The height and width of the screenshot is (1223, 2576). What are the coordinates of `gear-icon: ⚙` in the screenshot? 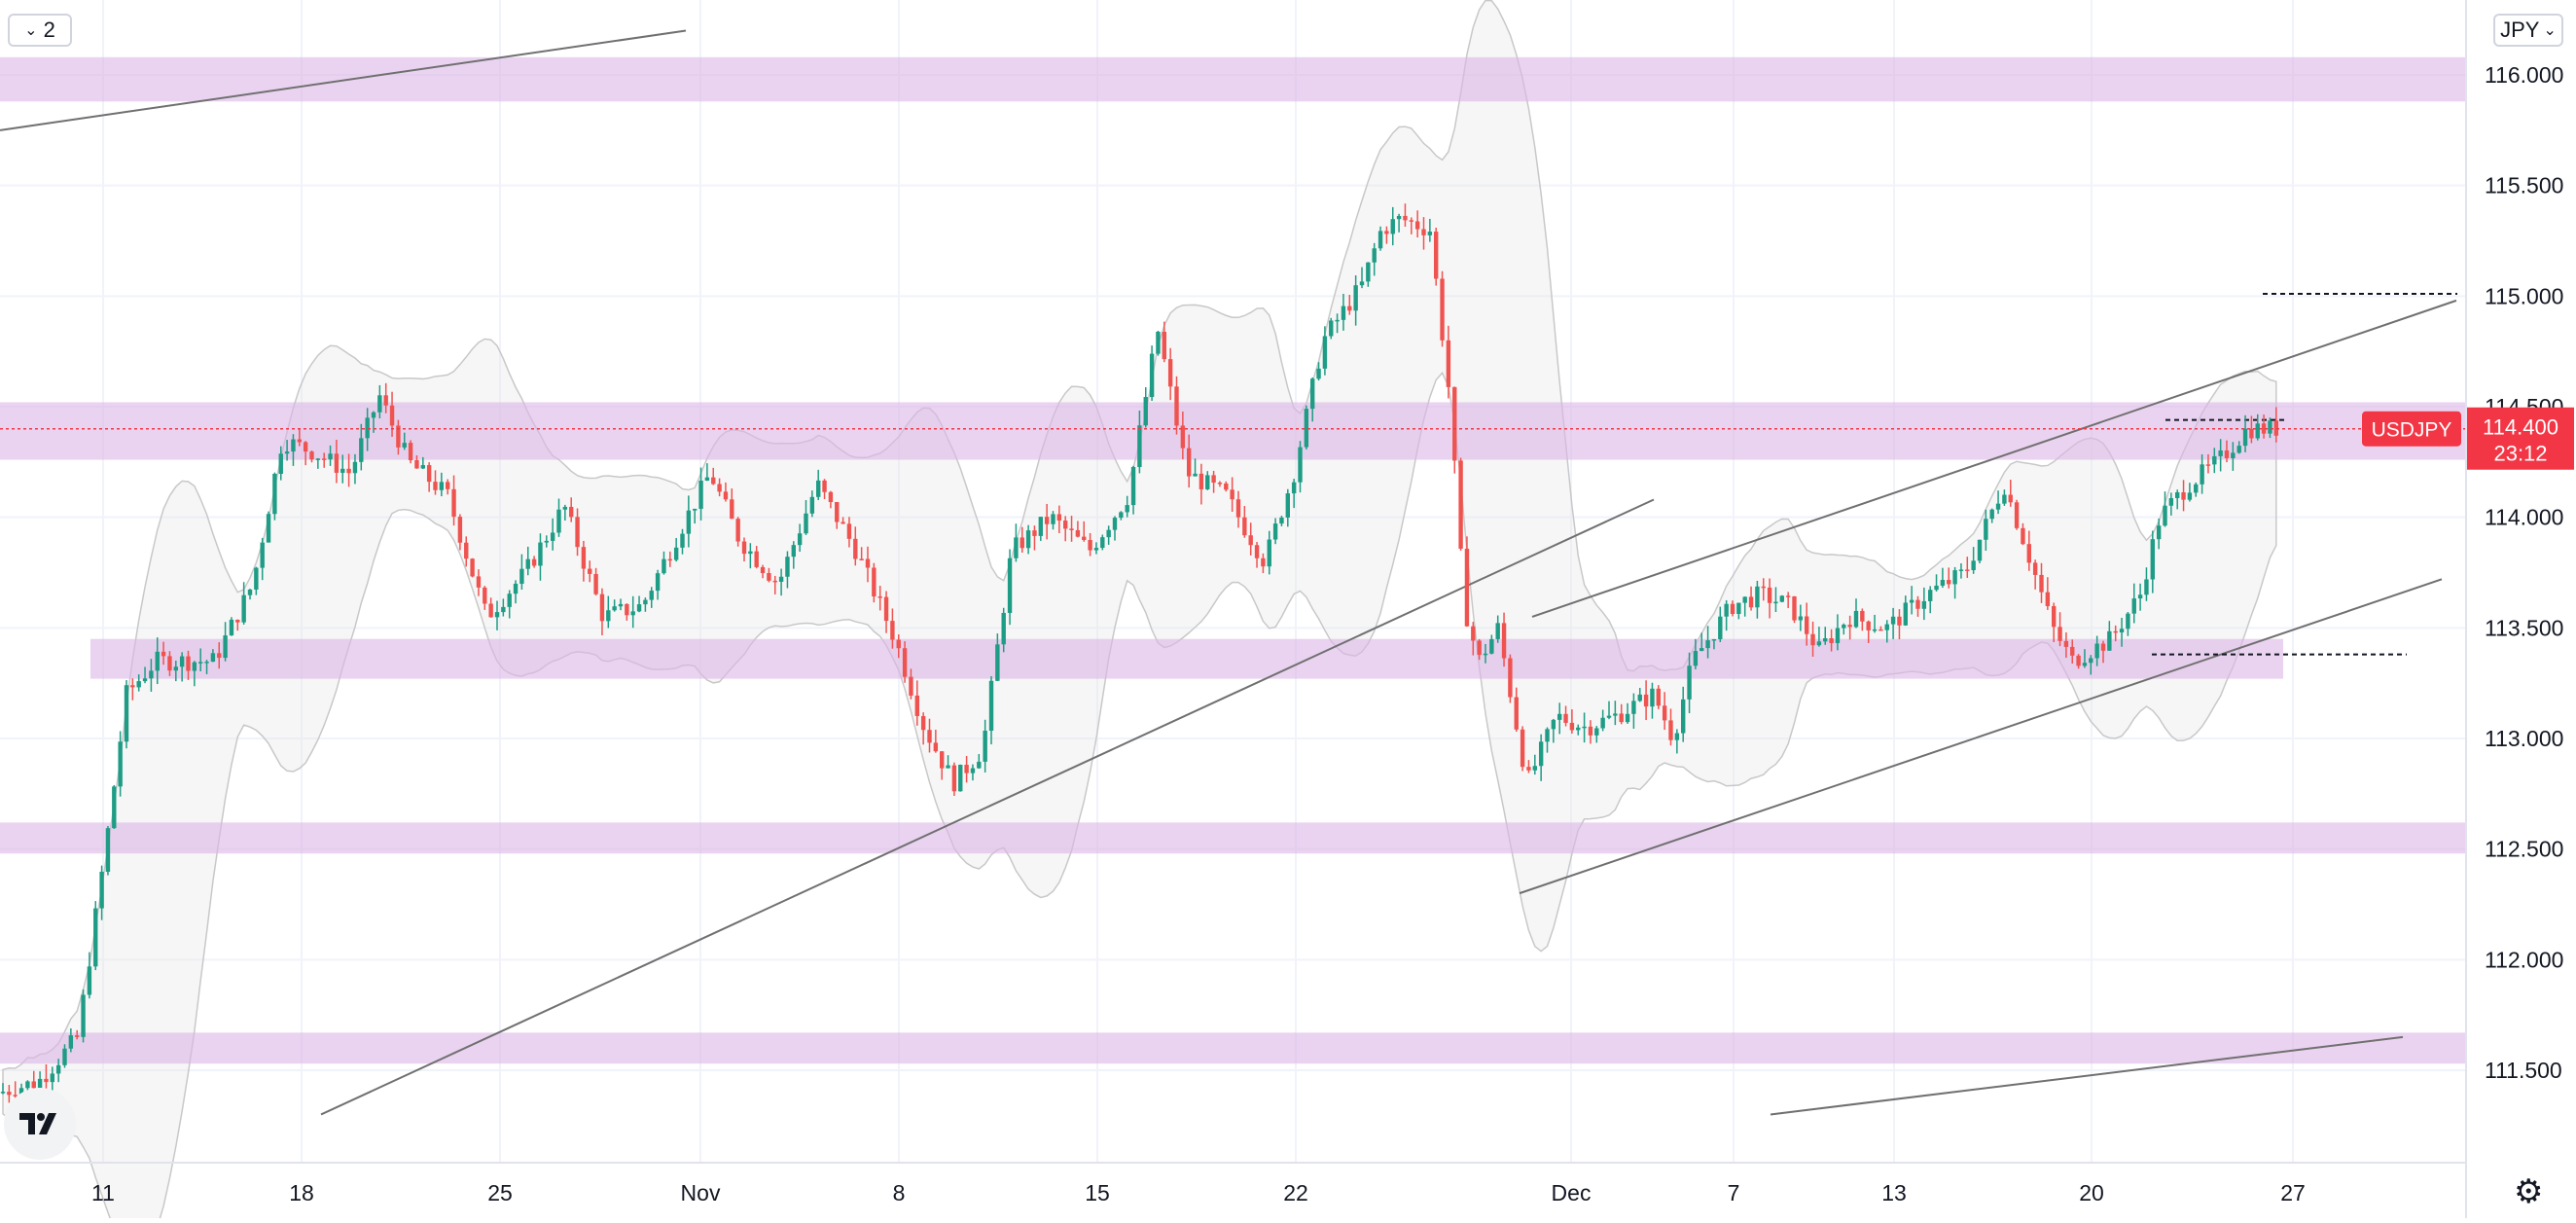 It's located at (2529, 1191).